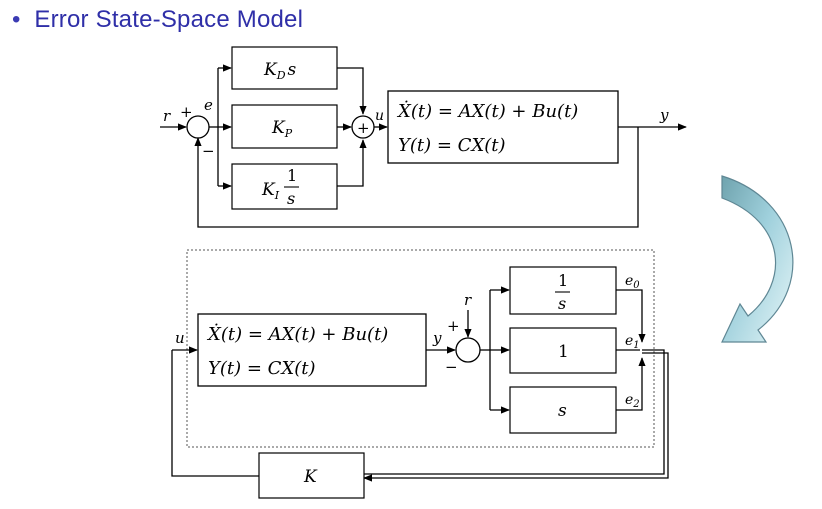 This screenshot has width=822, height=509. I want to click on bottom-u-label: u, so click(180, 338).